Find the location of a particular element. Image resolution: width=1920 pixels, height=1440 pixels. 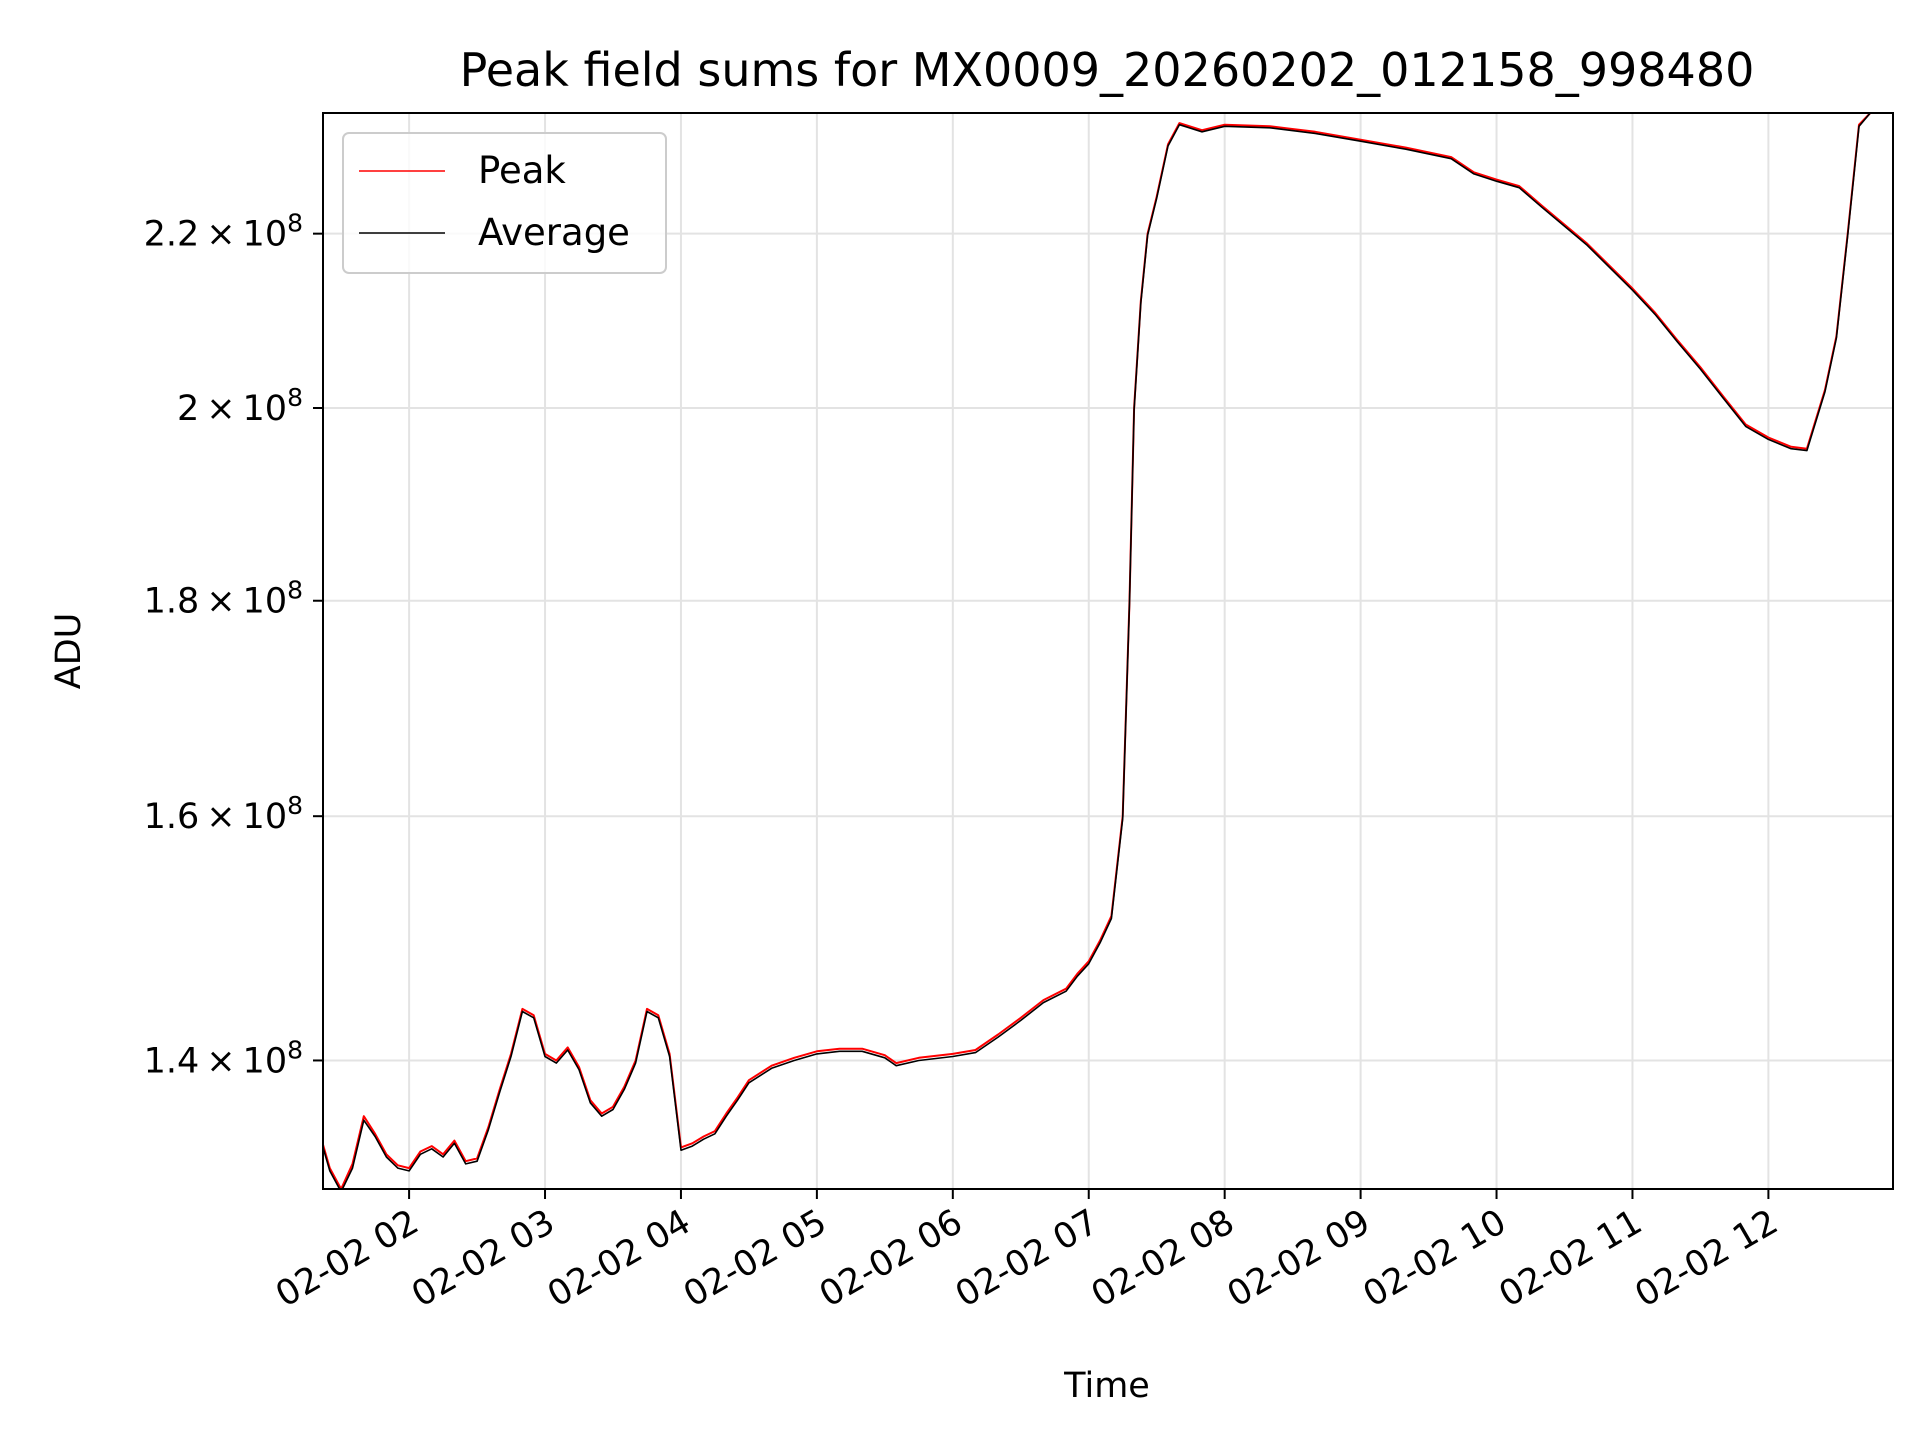

legend-label-peak: Peak is located at coordinates (522, 170).